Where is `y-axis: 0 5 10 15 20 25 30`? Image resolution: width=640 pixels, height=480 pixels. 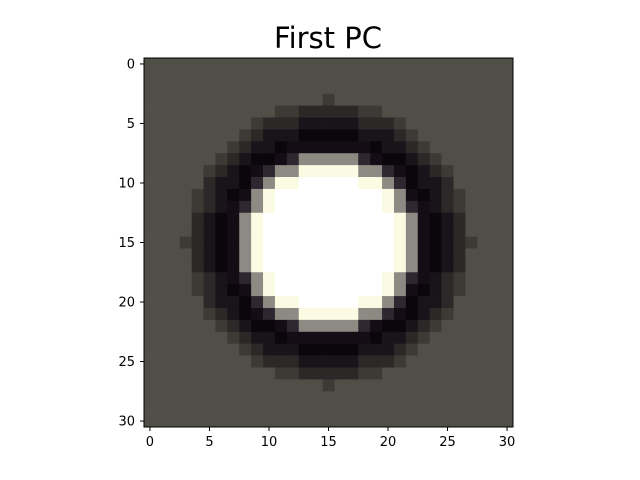
y-axis: 0 5 10 15 20 25 30 is located at coordinates (131, 243).